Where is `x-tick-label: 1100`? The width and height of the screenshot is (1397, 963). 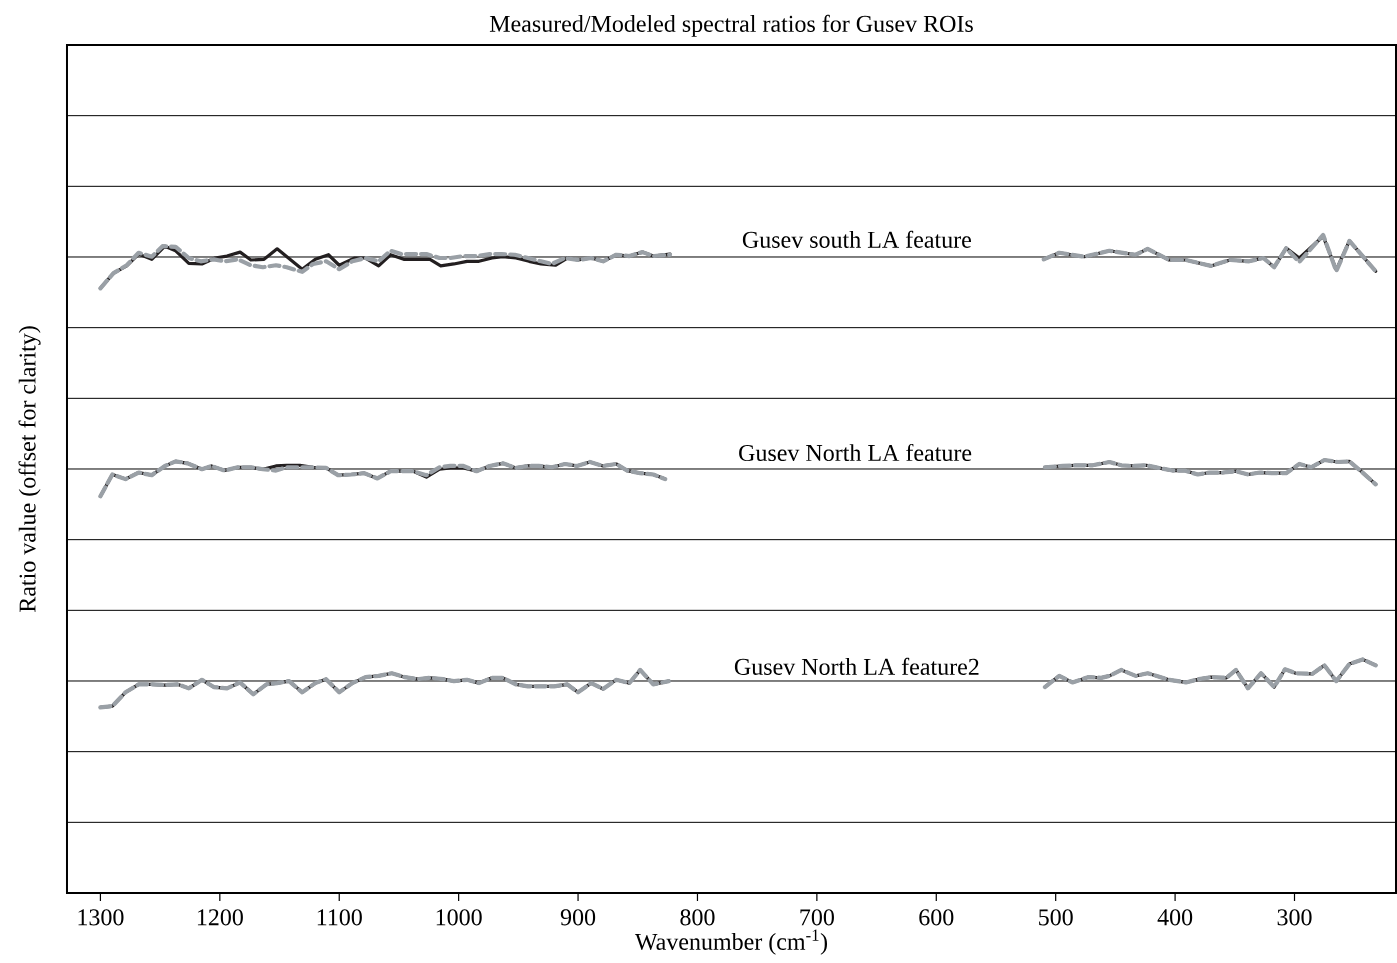
x-tick-label: 1100 is located at coordinates (339, 917).